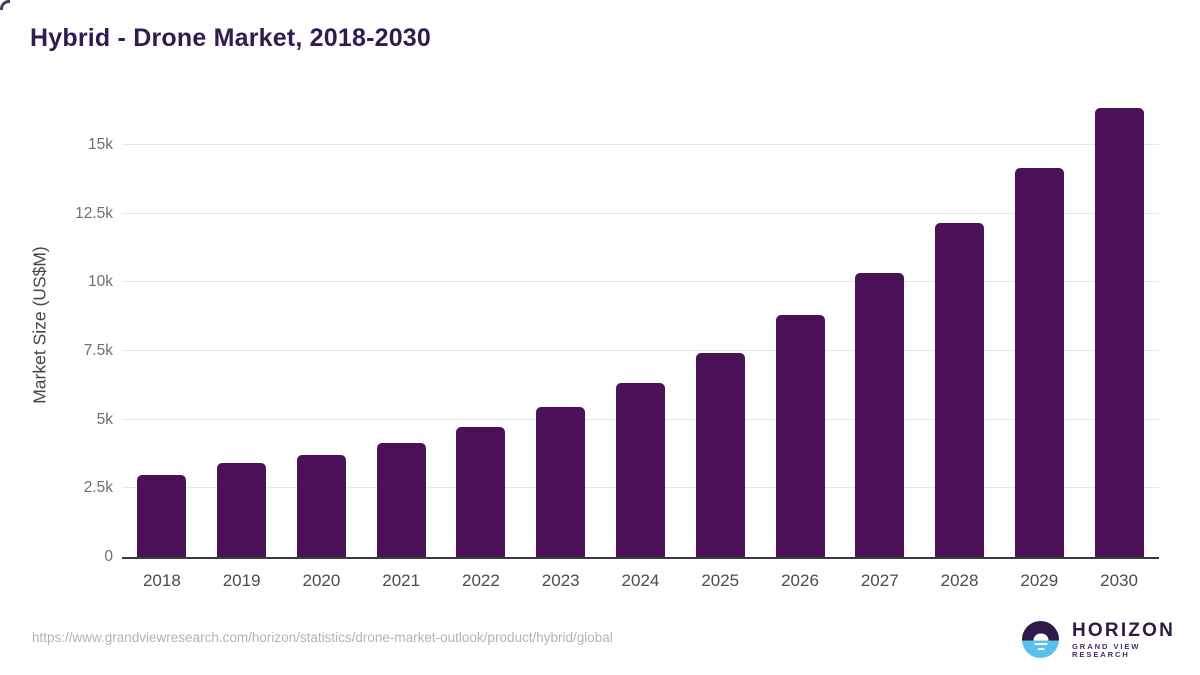  What do you see at coordinates (241, 580) in the screenshot?
I see `x-tick-label-2019: 2019` at bounding box center [241, 580].